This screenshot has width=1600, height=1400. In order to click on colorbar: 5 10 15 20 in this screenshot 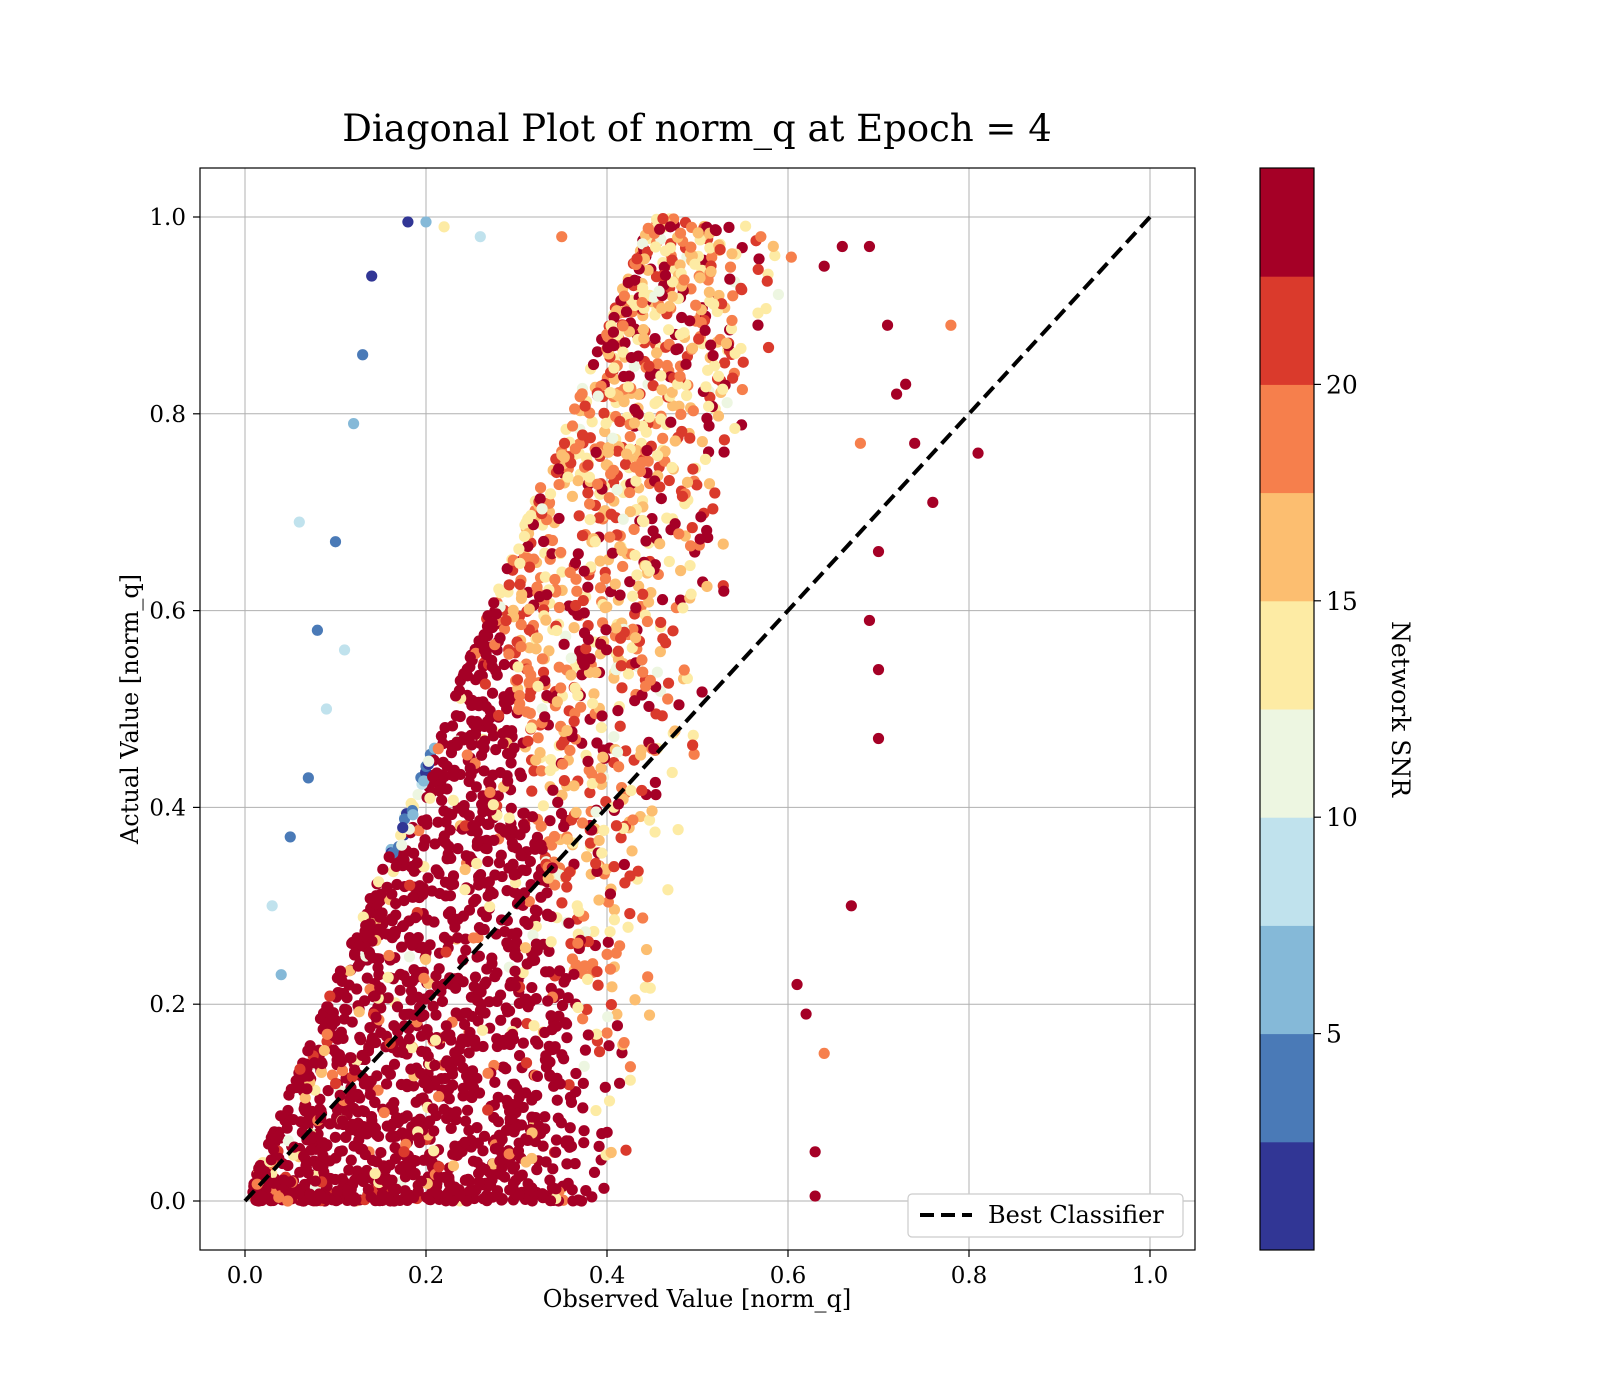, I will do `click(1308, 709)`.